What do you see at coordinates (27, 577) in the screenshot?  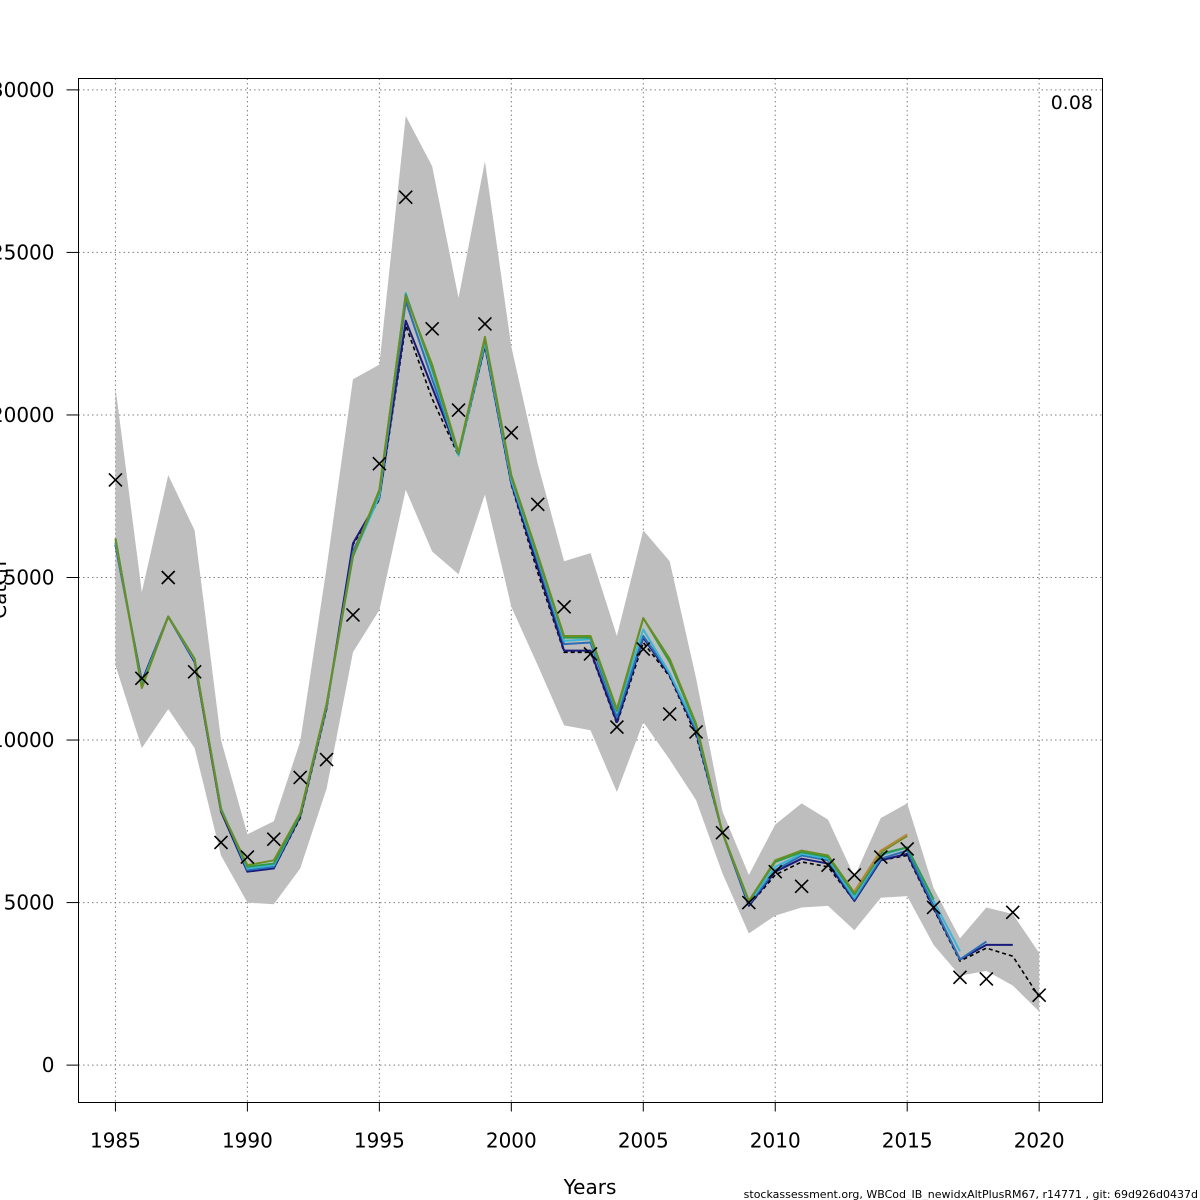 I see `y-tick-label: 15000` at bounding box center [27, 577].